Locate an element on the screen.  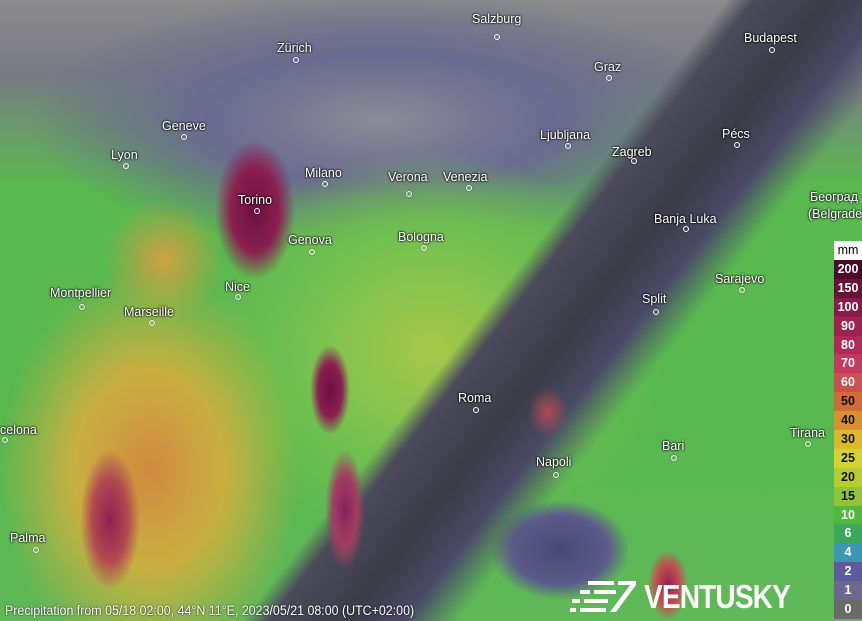
city-label: Banja Luka is located at coordinates (685, 219).